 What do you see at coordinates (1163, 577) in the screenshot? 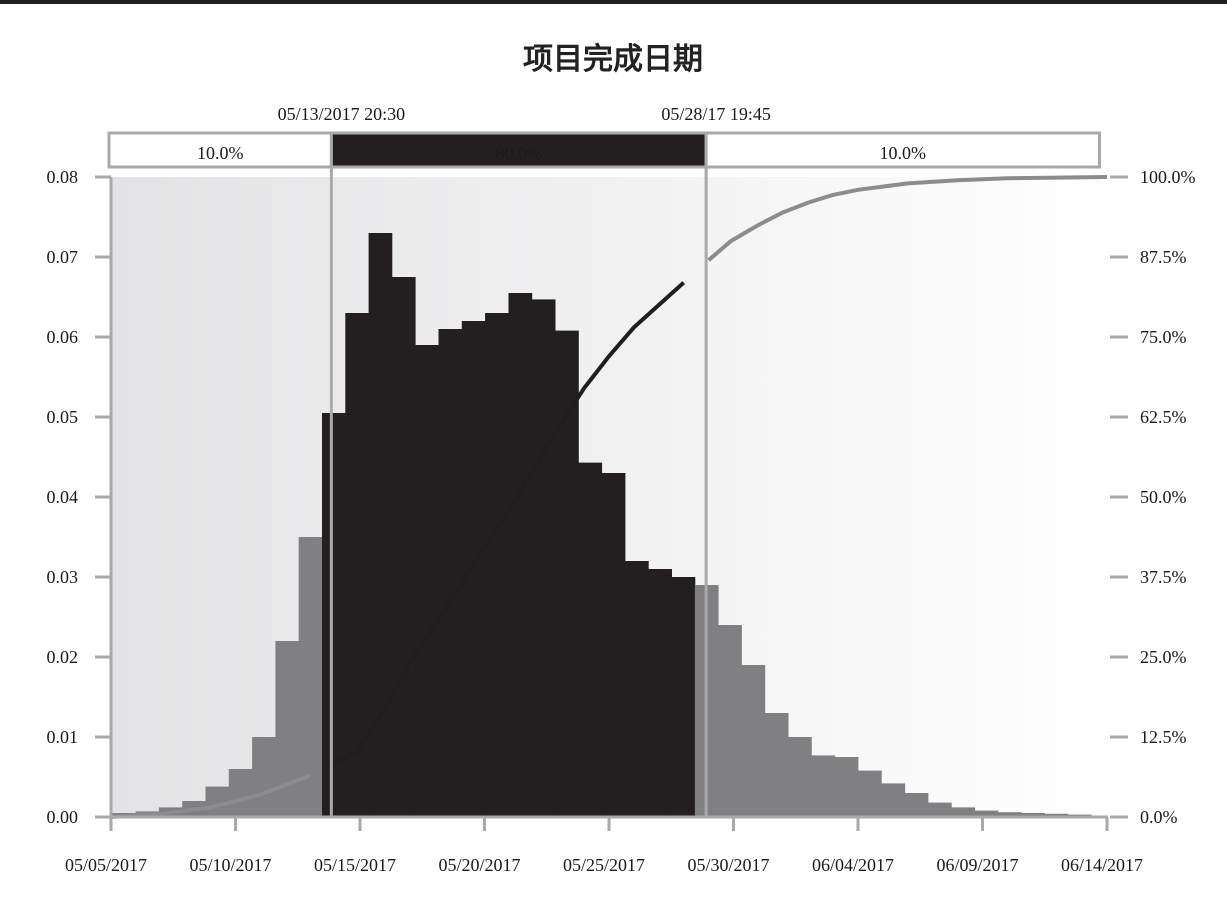
I see `y2-tick-label: 37.5%` at bounding box center [1163, 577].